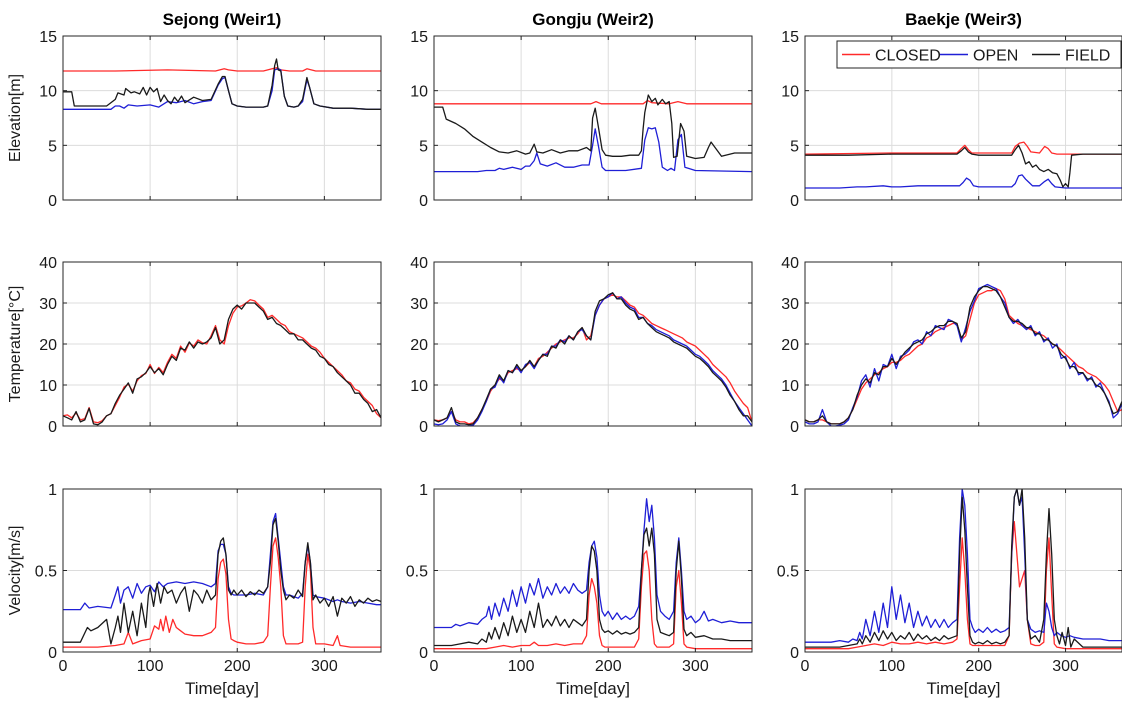  What do you see at coordinates (15, 571) in the screenshot?
I see `y-axis-label: Velocity[m/s]` at bounding box center [15, 571].